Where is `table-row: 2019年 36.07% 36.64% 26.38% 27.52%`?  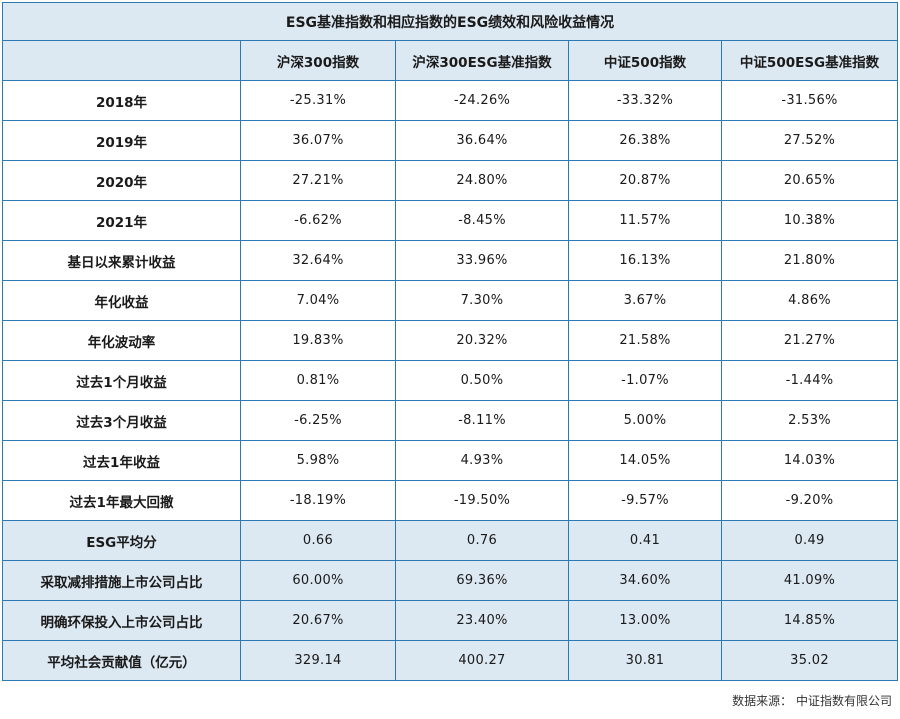
table-row: 2019年 36.07% 36.64% 26.38% 27.52% is located at coordinates (450, 140).